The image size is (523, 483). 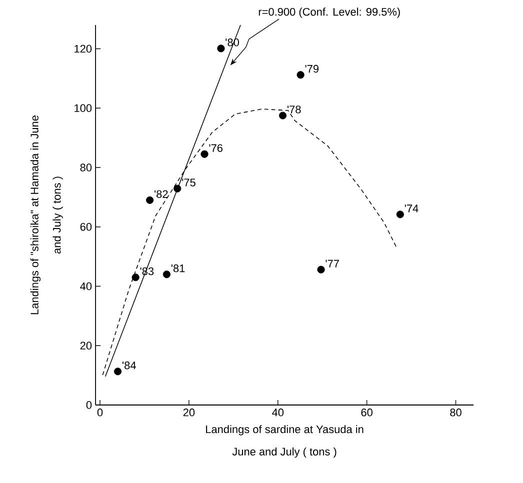 I want to click on annotation: r=0.900 (Conf. Level: 99.5%), so click(x=329, y=13).